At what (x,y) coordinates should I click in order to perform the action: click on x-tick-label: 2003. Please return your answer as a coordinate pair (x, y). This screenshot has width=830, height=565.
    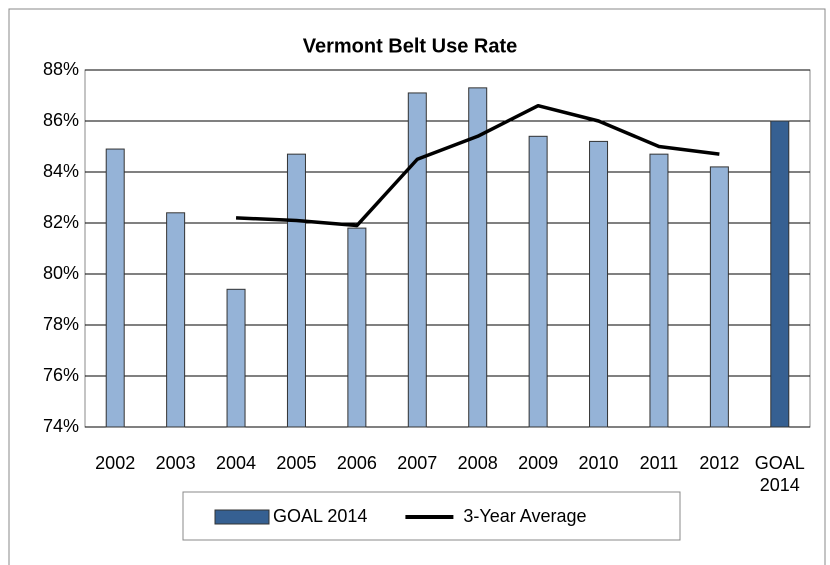
    Looking at the image, I should click on (175, 463).